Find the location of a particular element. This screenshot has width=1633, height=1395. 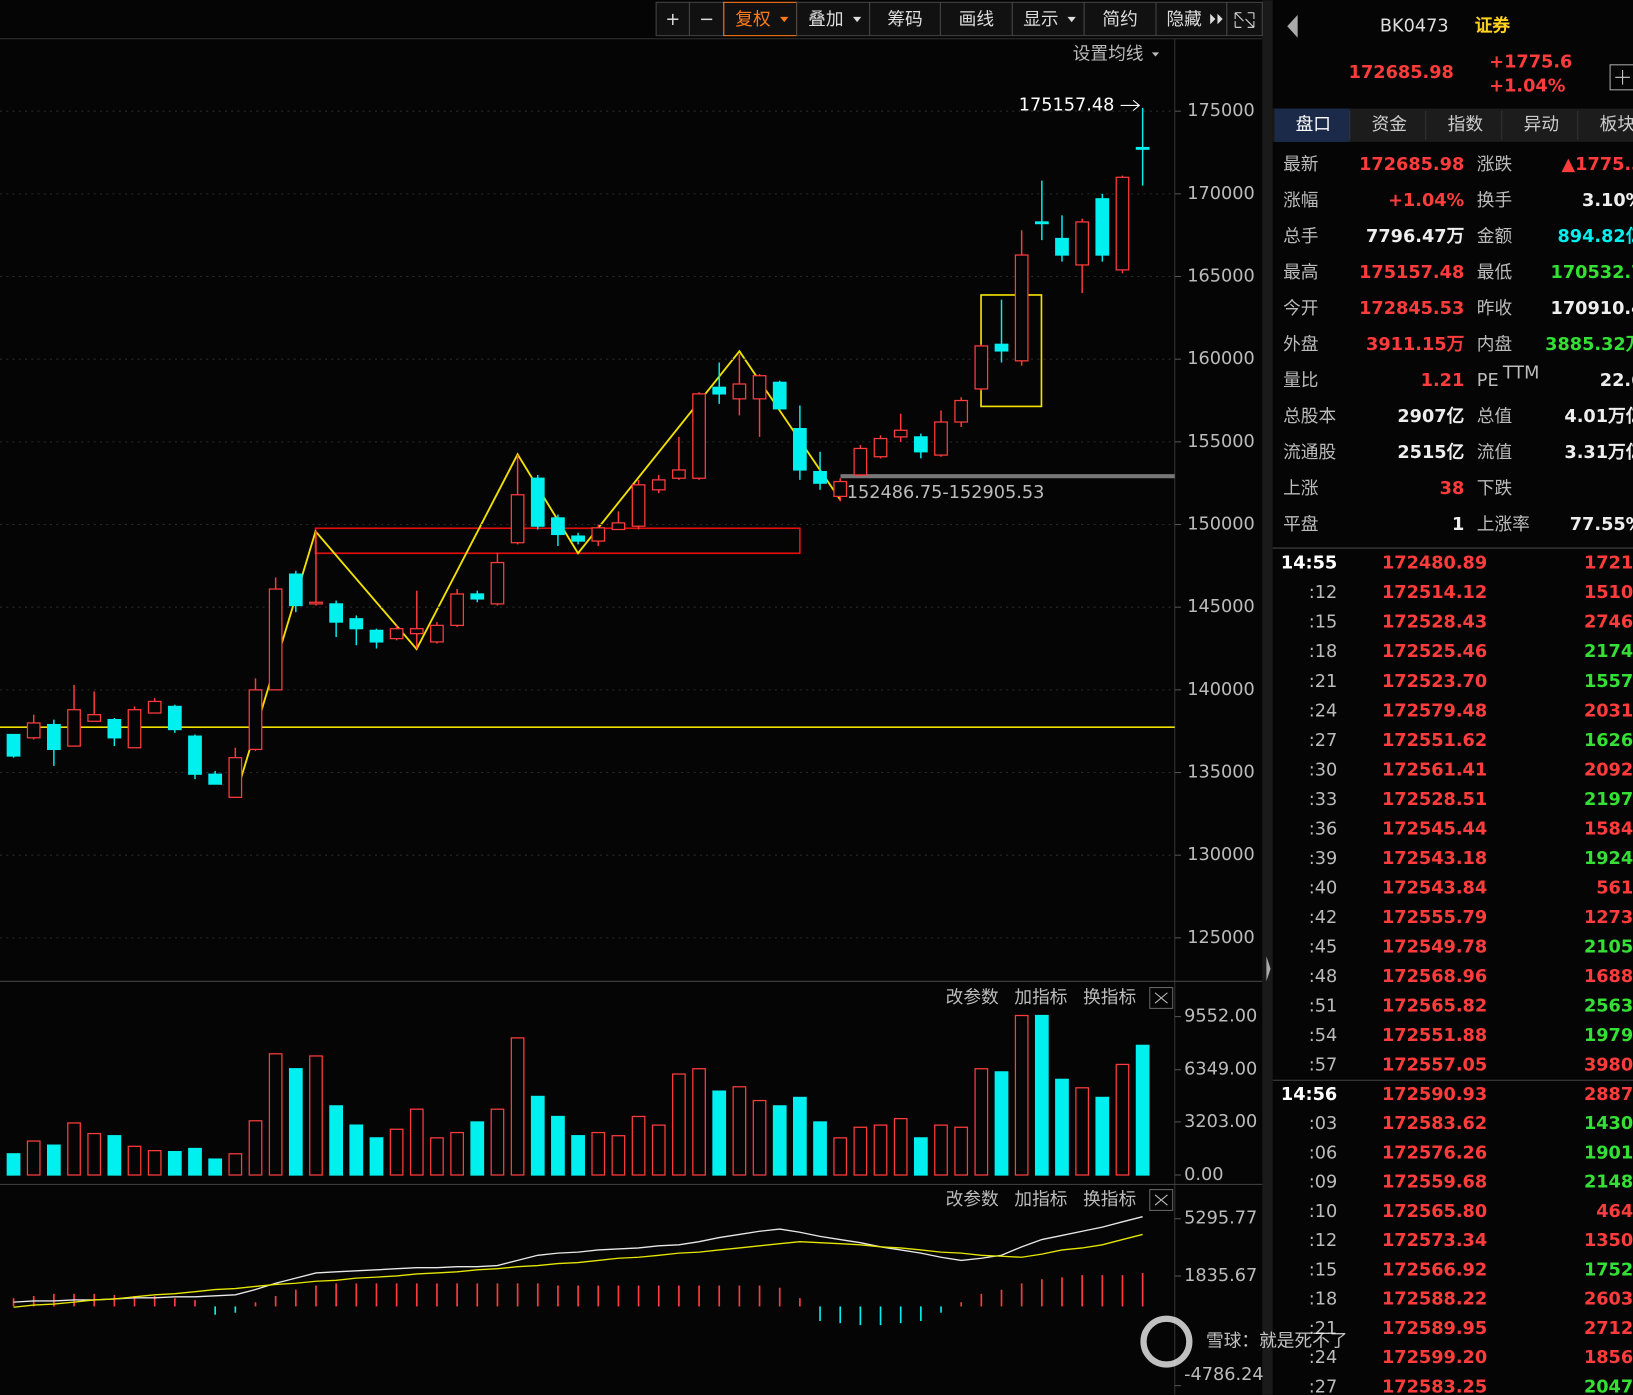

tick-time: :10 is located at coordinates (1323, 1212).